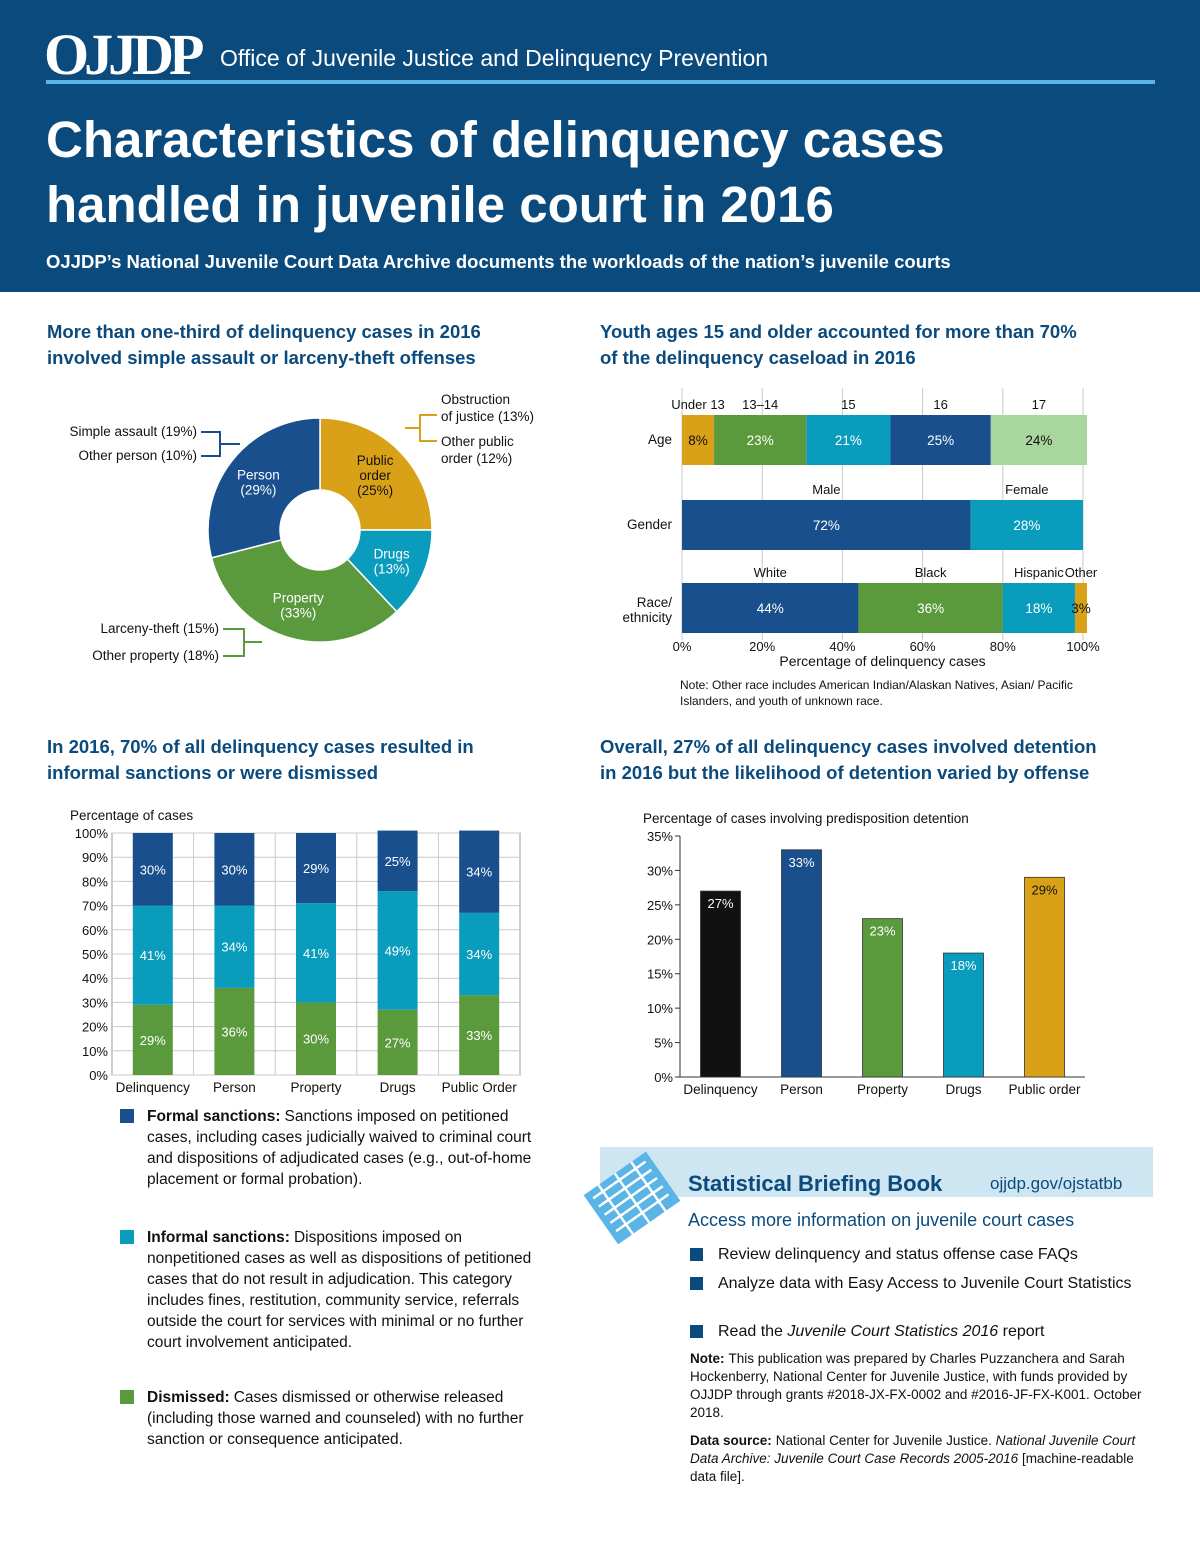 Image resolution: width=1200 pixels, height=1553 pixels. What do you see at coordinates (95, 954) in the screenshot?
I see `y-tick-label: 50%` at bounding box center [95, 954].